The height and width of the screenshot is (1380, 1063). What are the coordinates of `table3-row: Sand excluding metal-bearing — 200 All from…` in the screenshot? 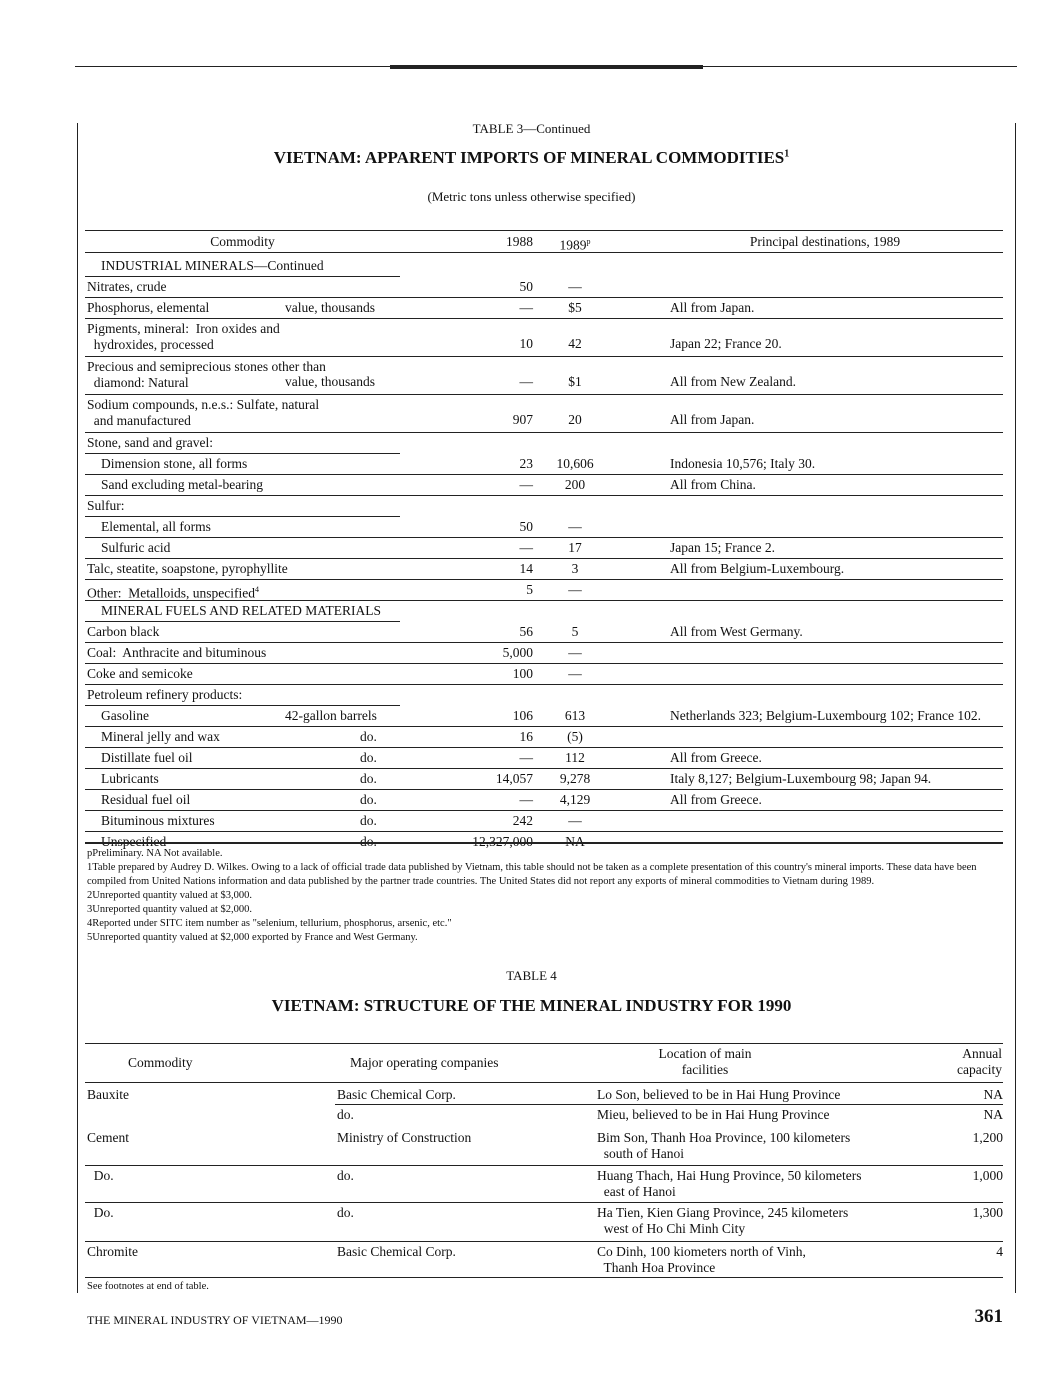 It's located at (544, 485).